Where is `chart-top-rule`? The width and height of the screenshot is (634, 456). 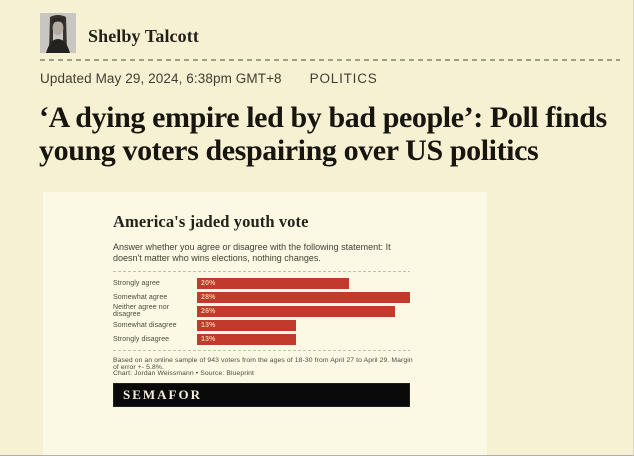
chart-top-rule is located at coordinates (261, 271).